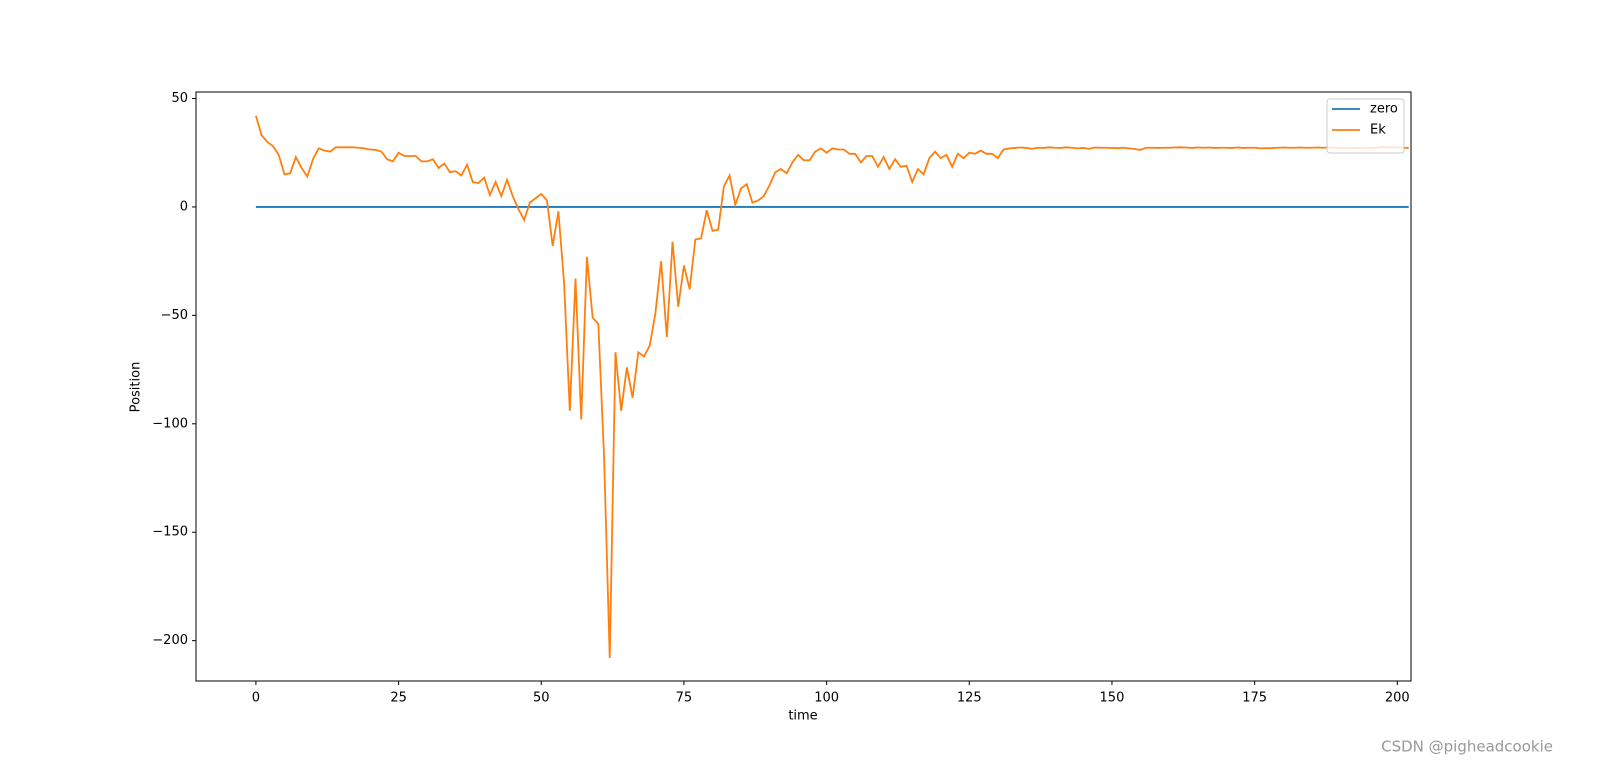 The width and height of the screenshot is (1603, 783). Describe the element at coordinates (136, 387) in the screenshot. I see `y-axis-label: Position` at that location.